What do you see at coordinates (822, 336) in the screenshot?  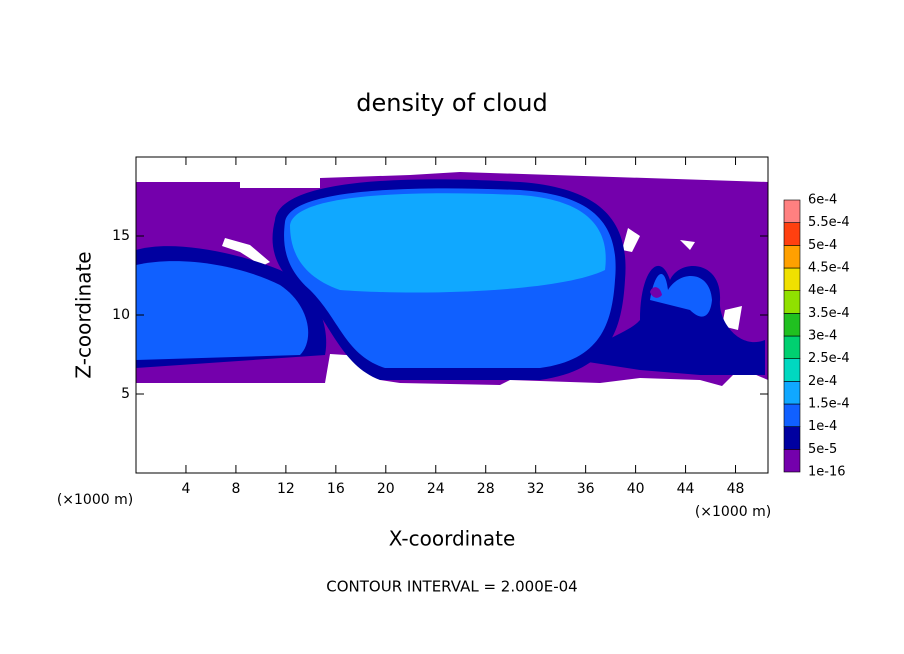 I see `colorbar-label: 3e-4` at bounding box center [822, 336].